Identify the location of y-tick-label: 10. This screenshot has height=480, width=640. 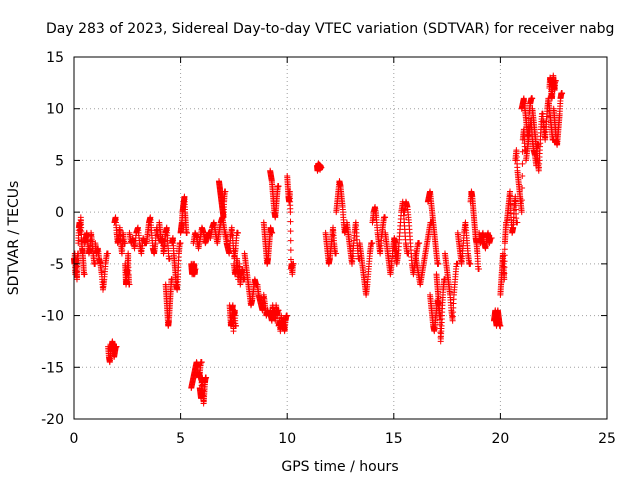
(55, 110).